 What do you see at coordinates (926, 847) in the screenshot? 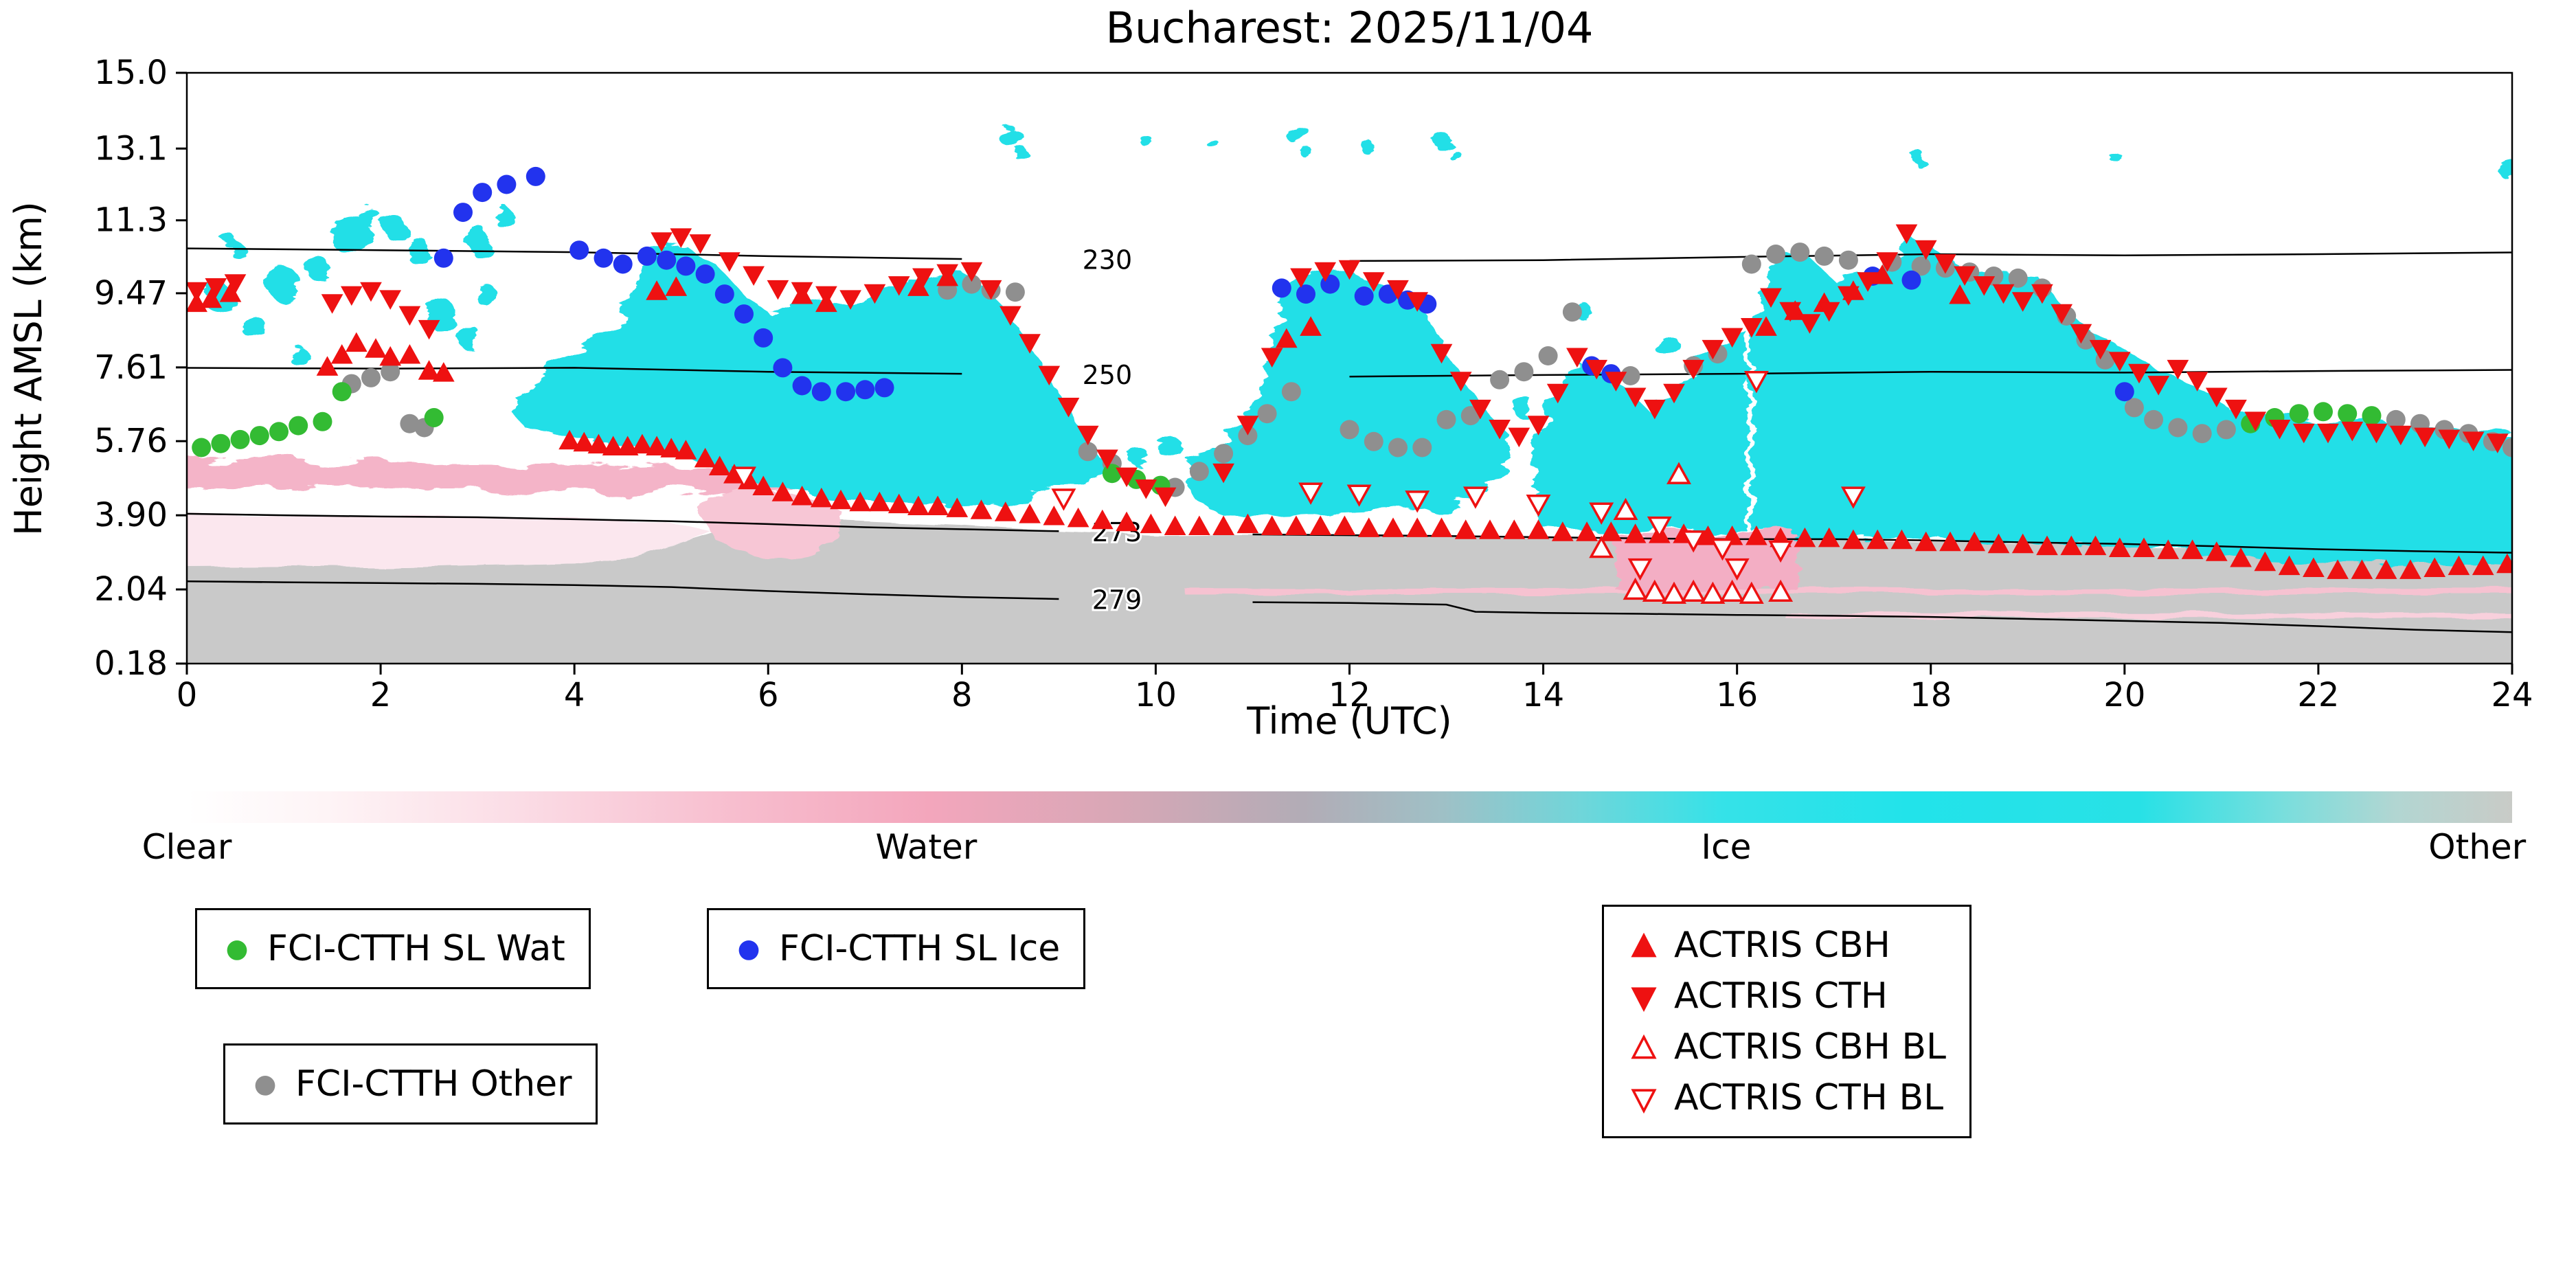
I see `colorbar-label-water: Water` at bounding box center [926, 847].